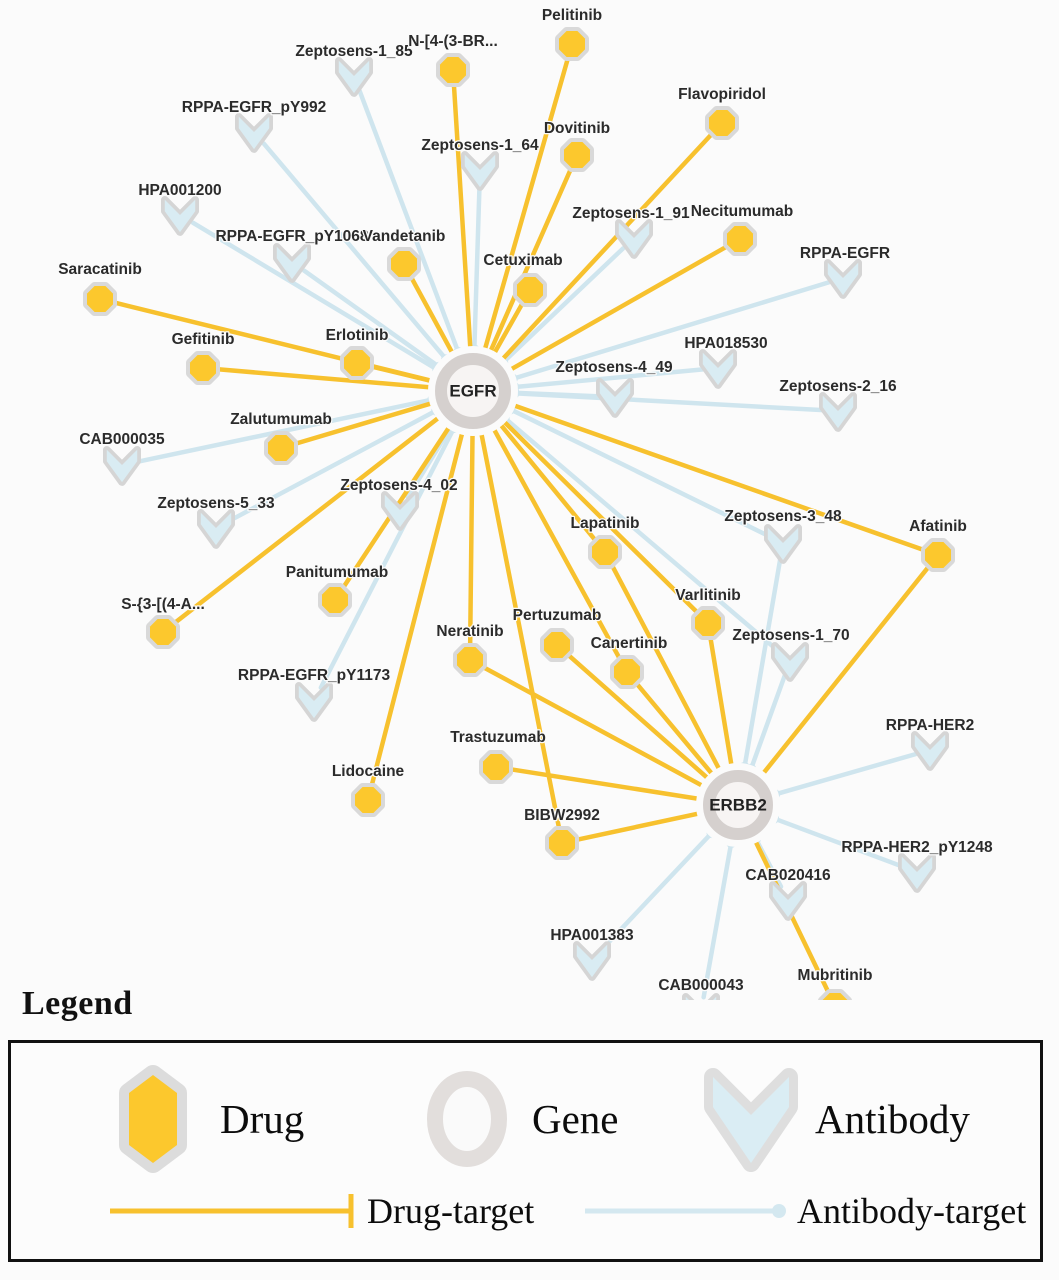 The width and height of the screenshot is (1059, 1280). I want to click on legend-item-antibody: Antibody, so click(835, 1119).